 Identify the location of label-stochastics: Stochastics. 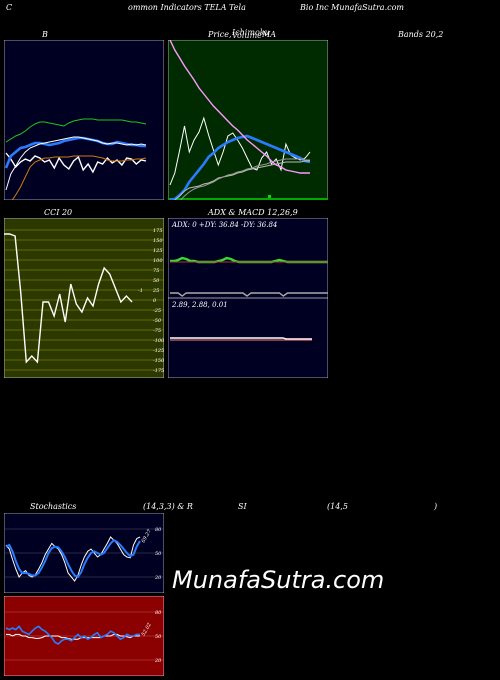
(53, 506).